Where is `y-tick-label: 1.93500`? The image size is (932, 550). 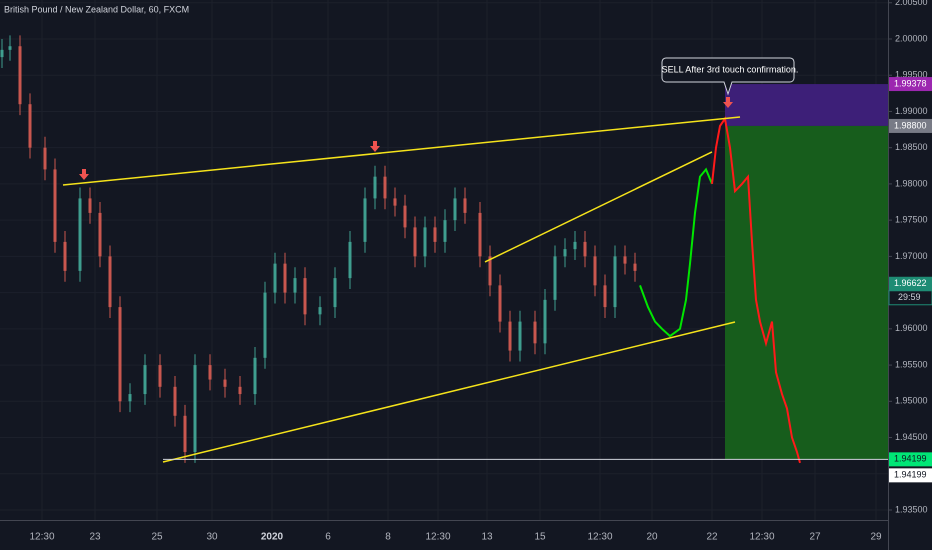
y-tick-label: 1.93500 is located at coordinates (911, 509).